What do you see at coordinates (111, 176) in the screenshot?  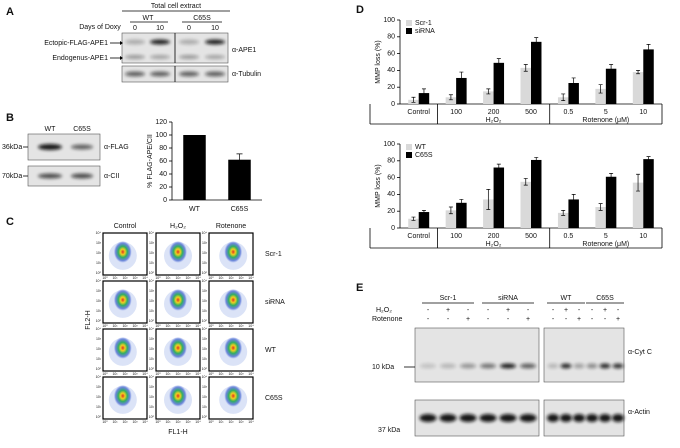 I see `antibody-label: α-CII` at bounding box center [111, 176].